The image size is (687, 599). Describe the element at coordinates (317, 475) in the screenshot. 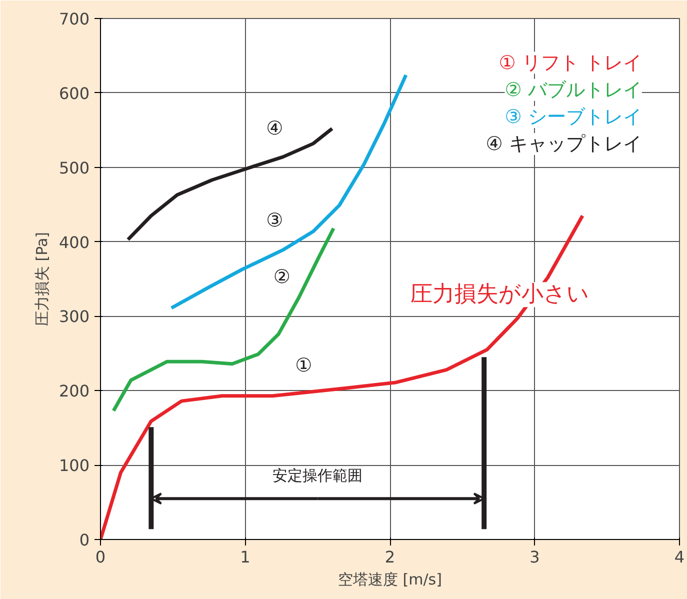

I see `annotation: 安定操作範囲` at that location.